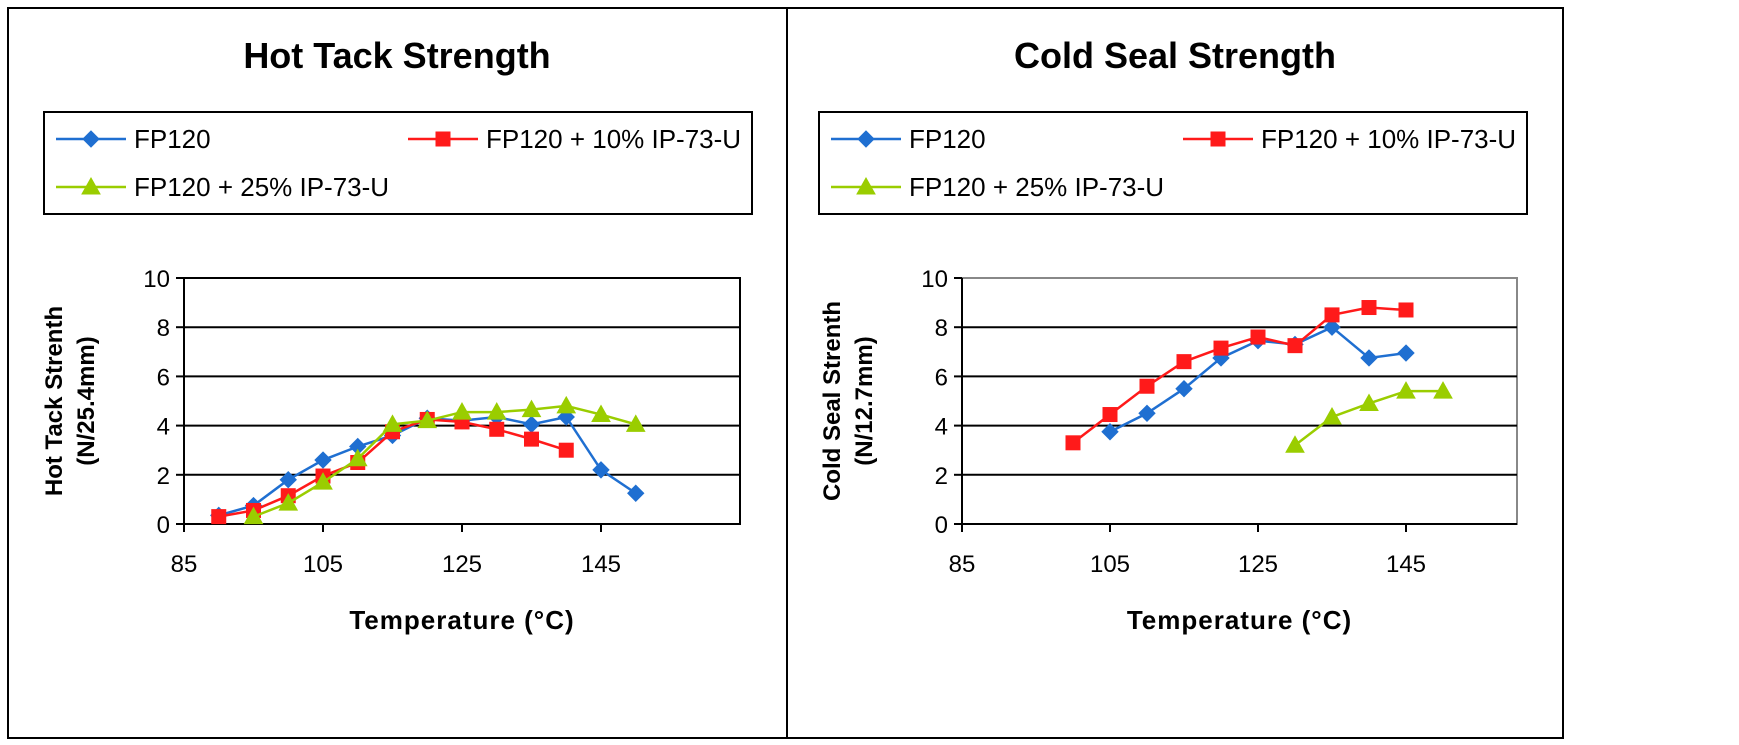 The width and height of the screenshot is (1739, 745). Describe the element at coordinates (54, 401) in the screenshot. I see `y-axis-label-line-1: Hot Tack Strenth` at that location.